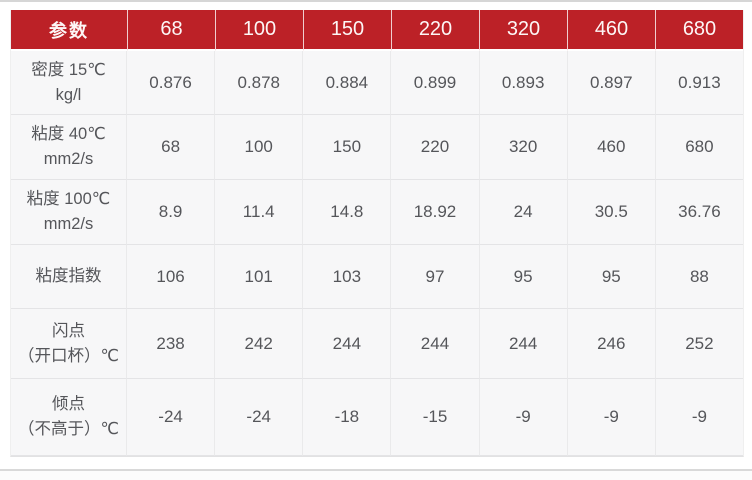  Describe the element at coordinates (259, 83) in the screenshot. I see `value-cell: 0.878` at that location.